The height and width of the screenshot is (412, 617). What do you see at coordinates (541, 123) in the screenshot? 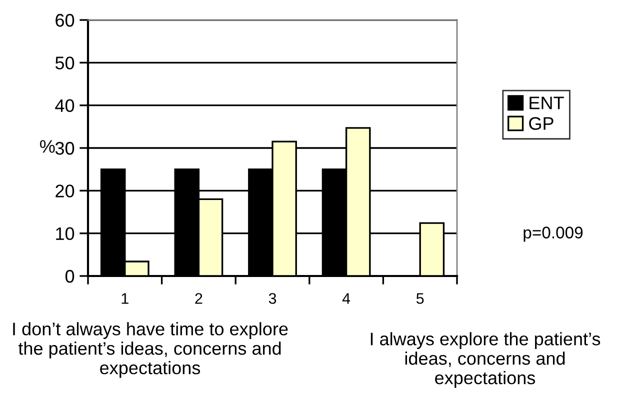
I see `legend-label: GP` at bounding box center [541, 123].